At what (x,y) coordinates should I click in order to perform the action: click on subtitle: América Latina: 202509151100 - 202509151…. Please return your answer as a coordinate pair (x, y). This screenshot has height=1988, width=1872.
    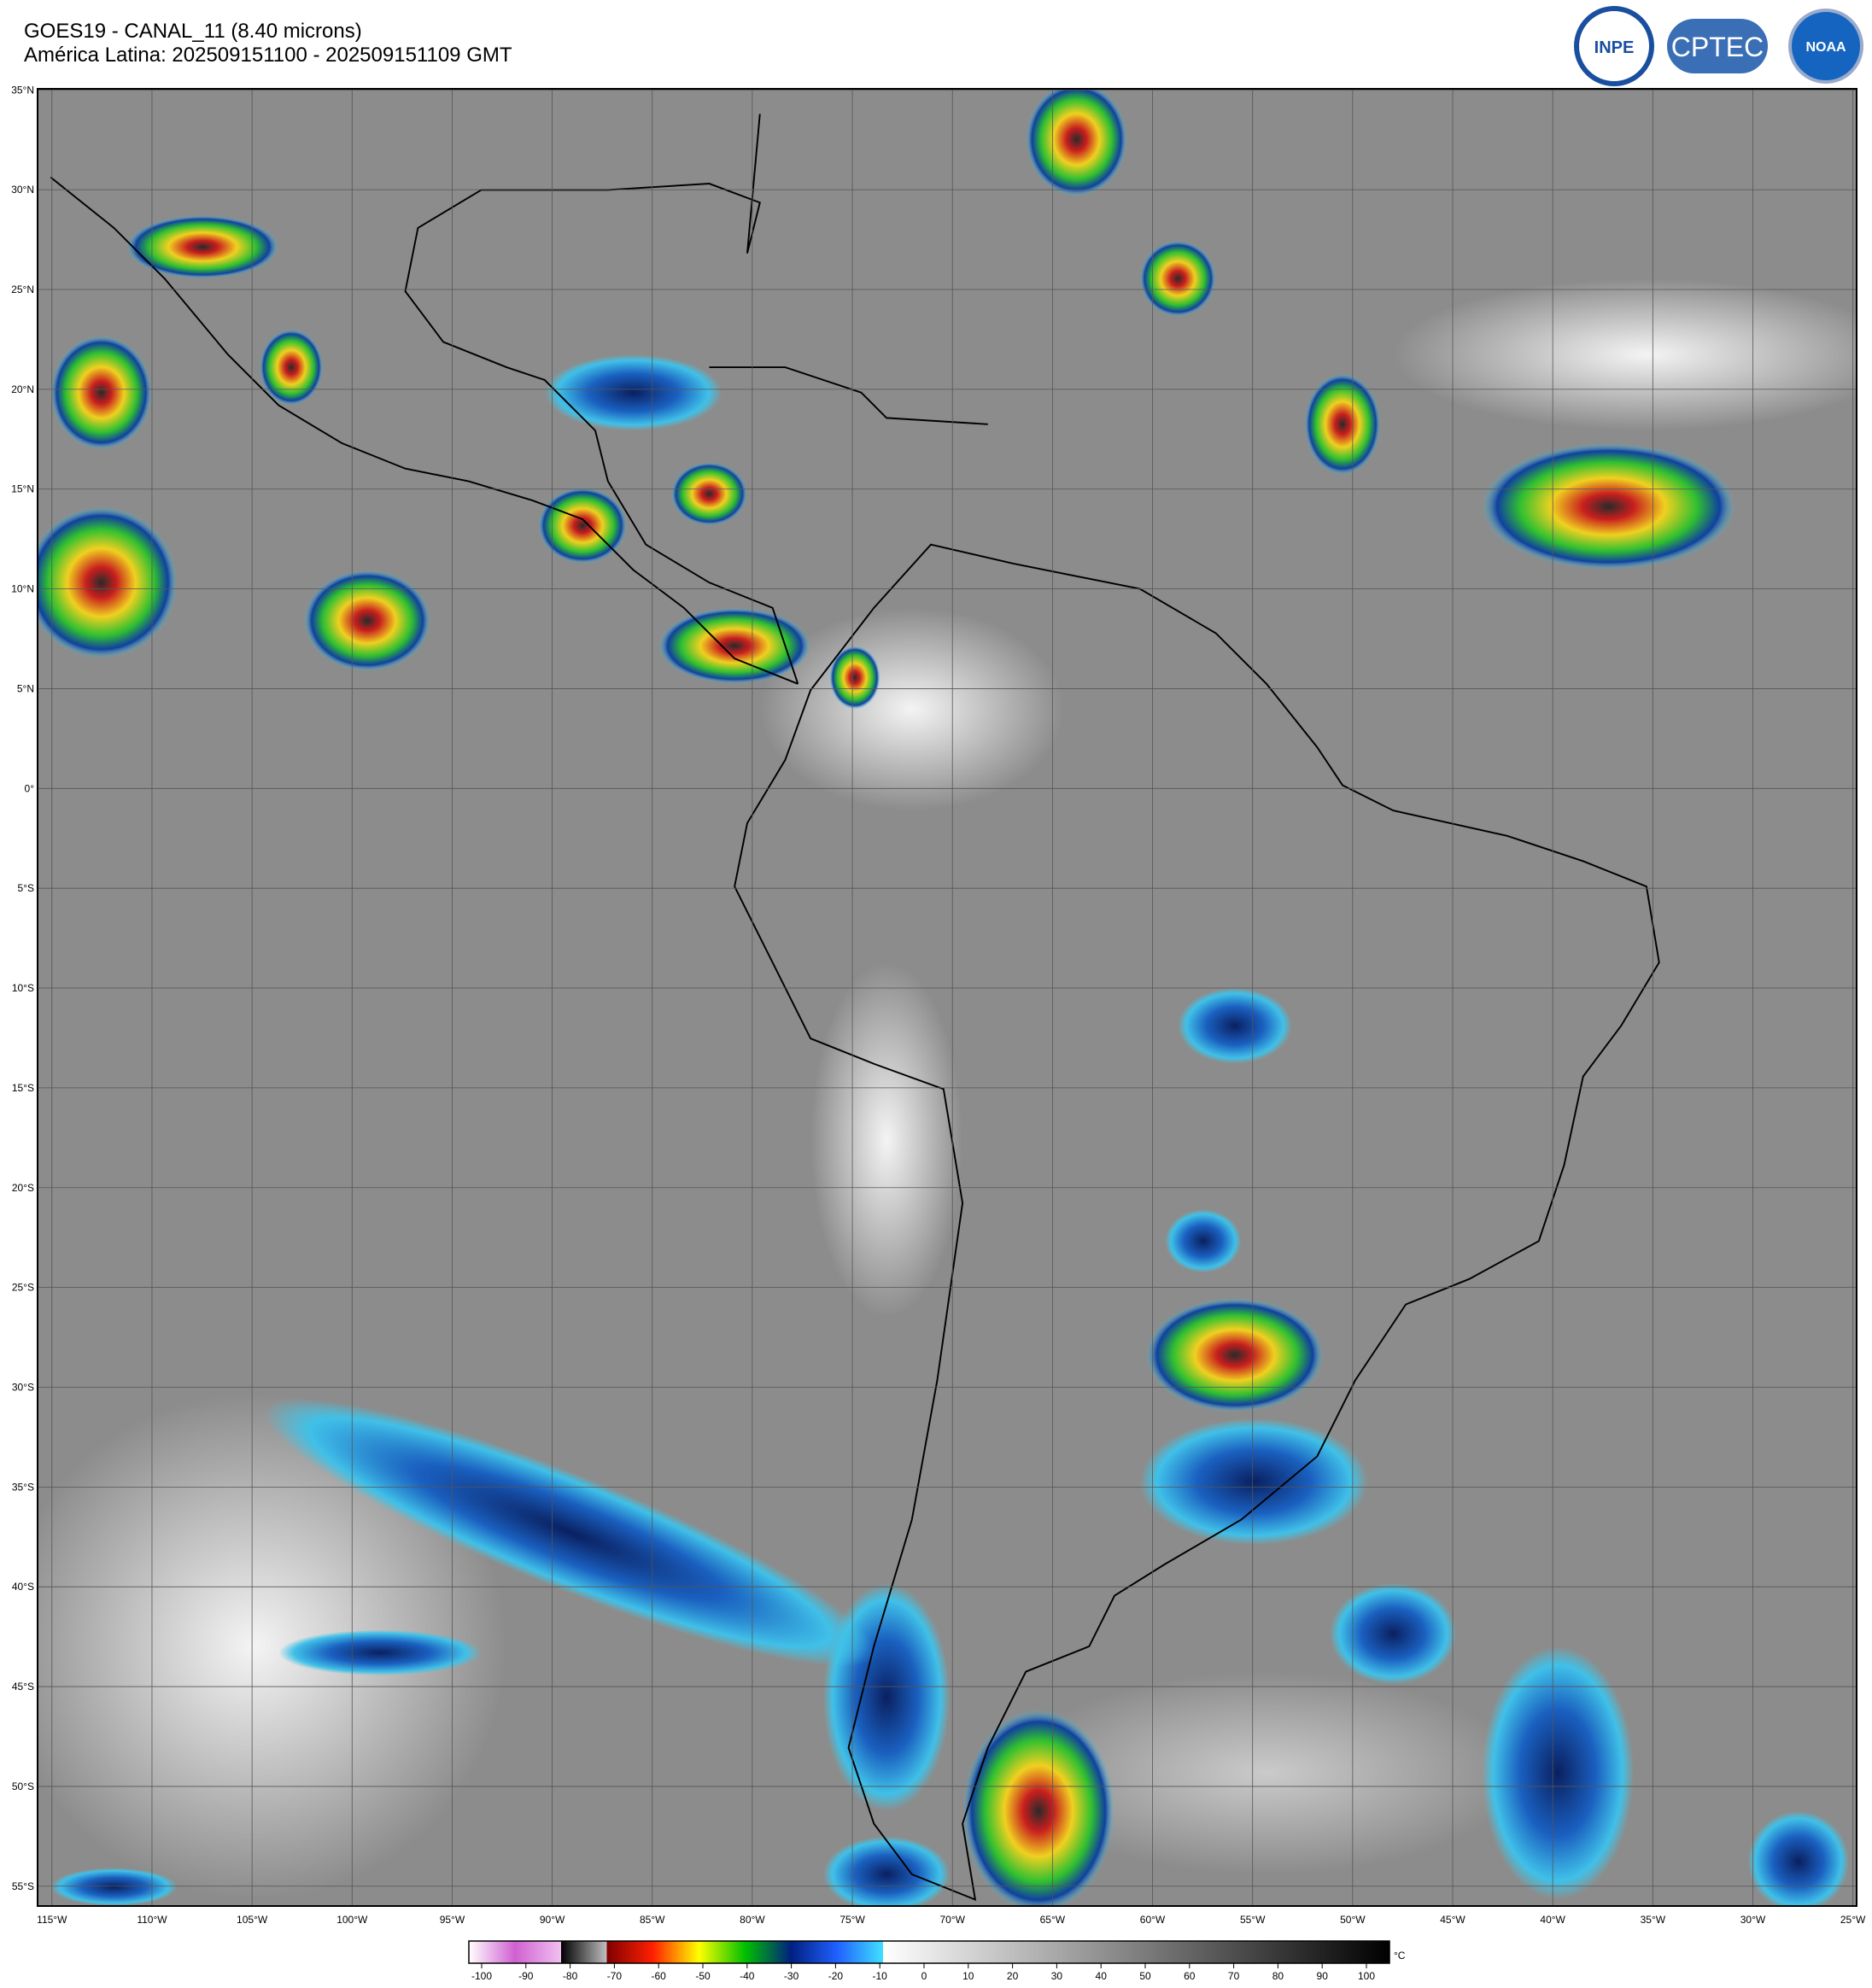
    Looking at the image, I should click on (268, 55).